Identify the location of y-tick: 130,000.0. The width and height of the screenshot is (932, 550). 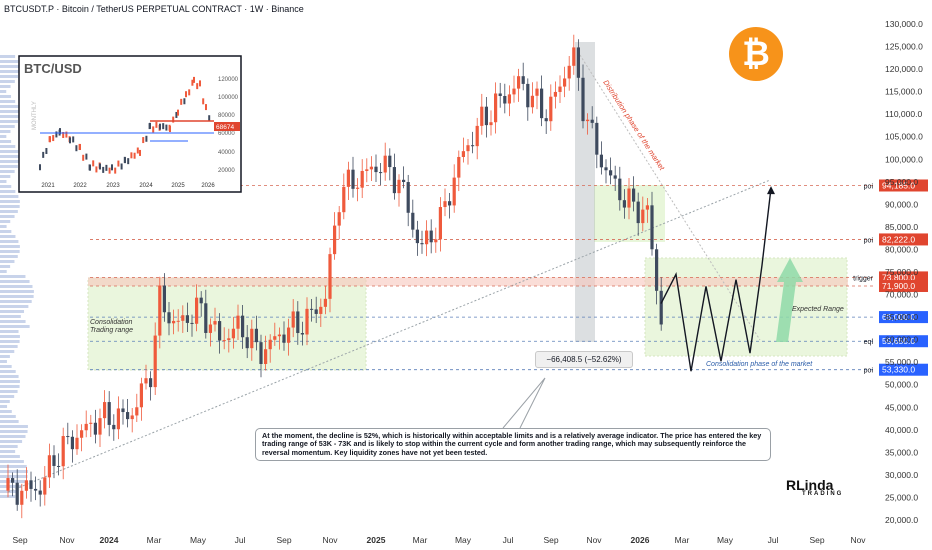
(904, 24).